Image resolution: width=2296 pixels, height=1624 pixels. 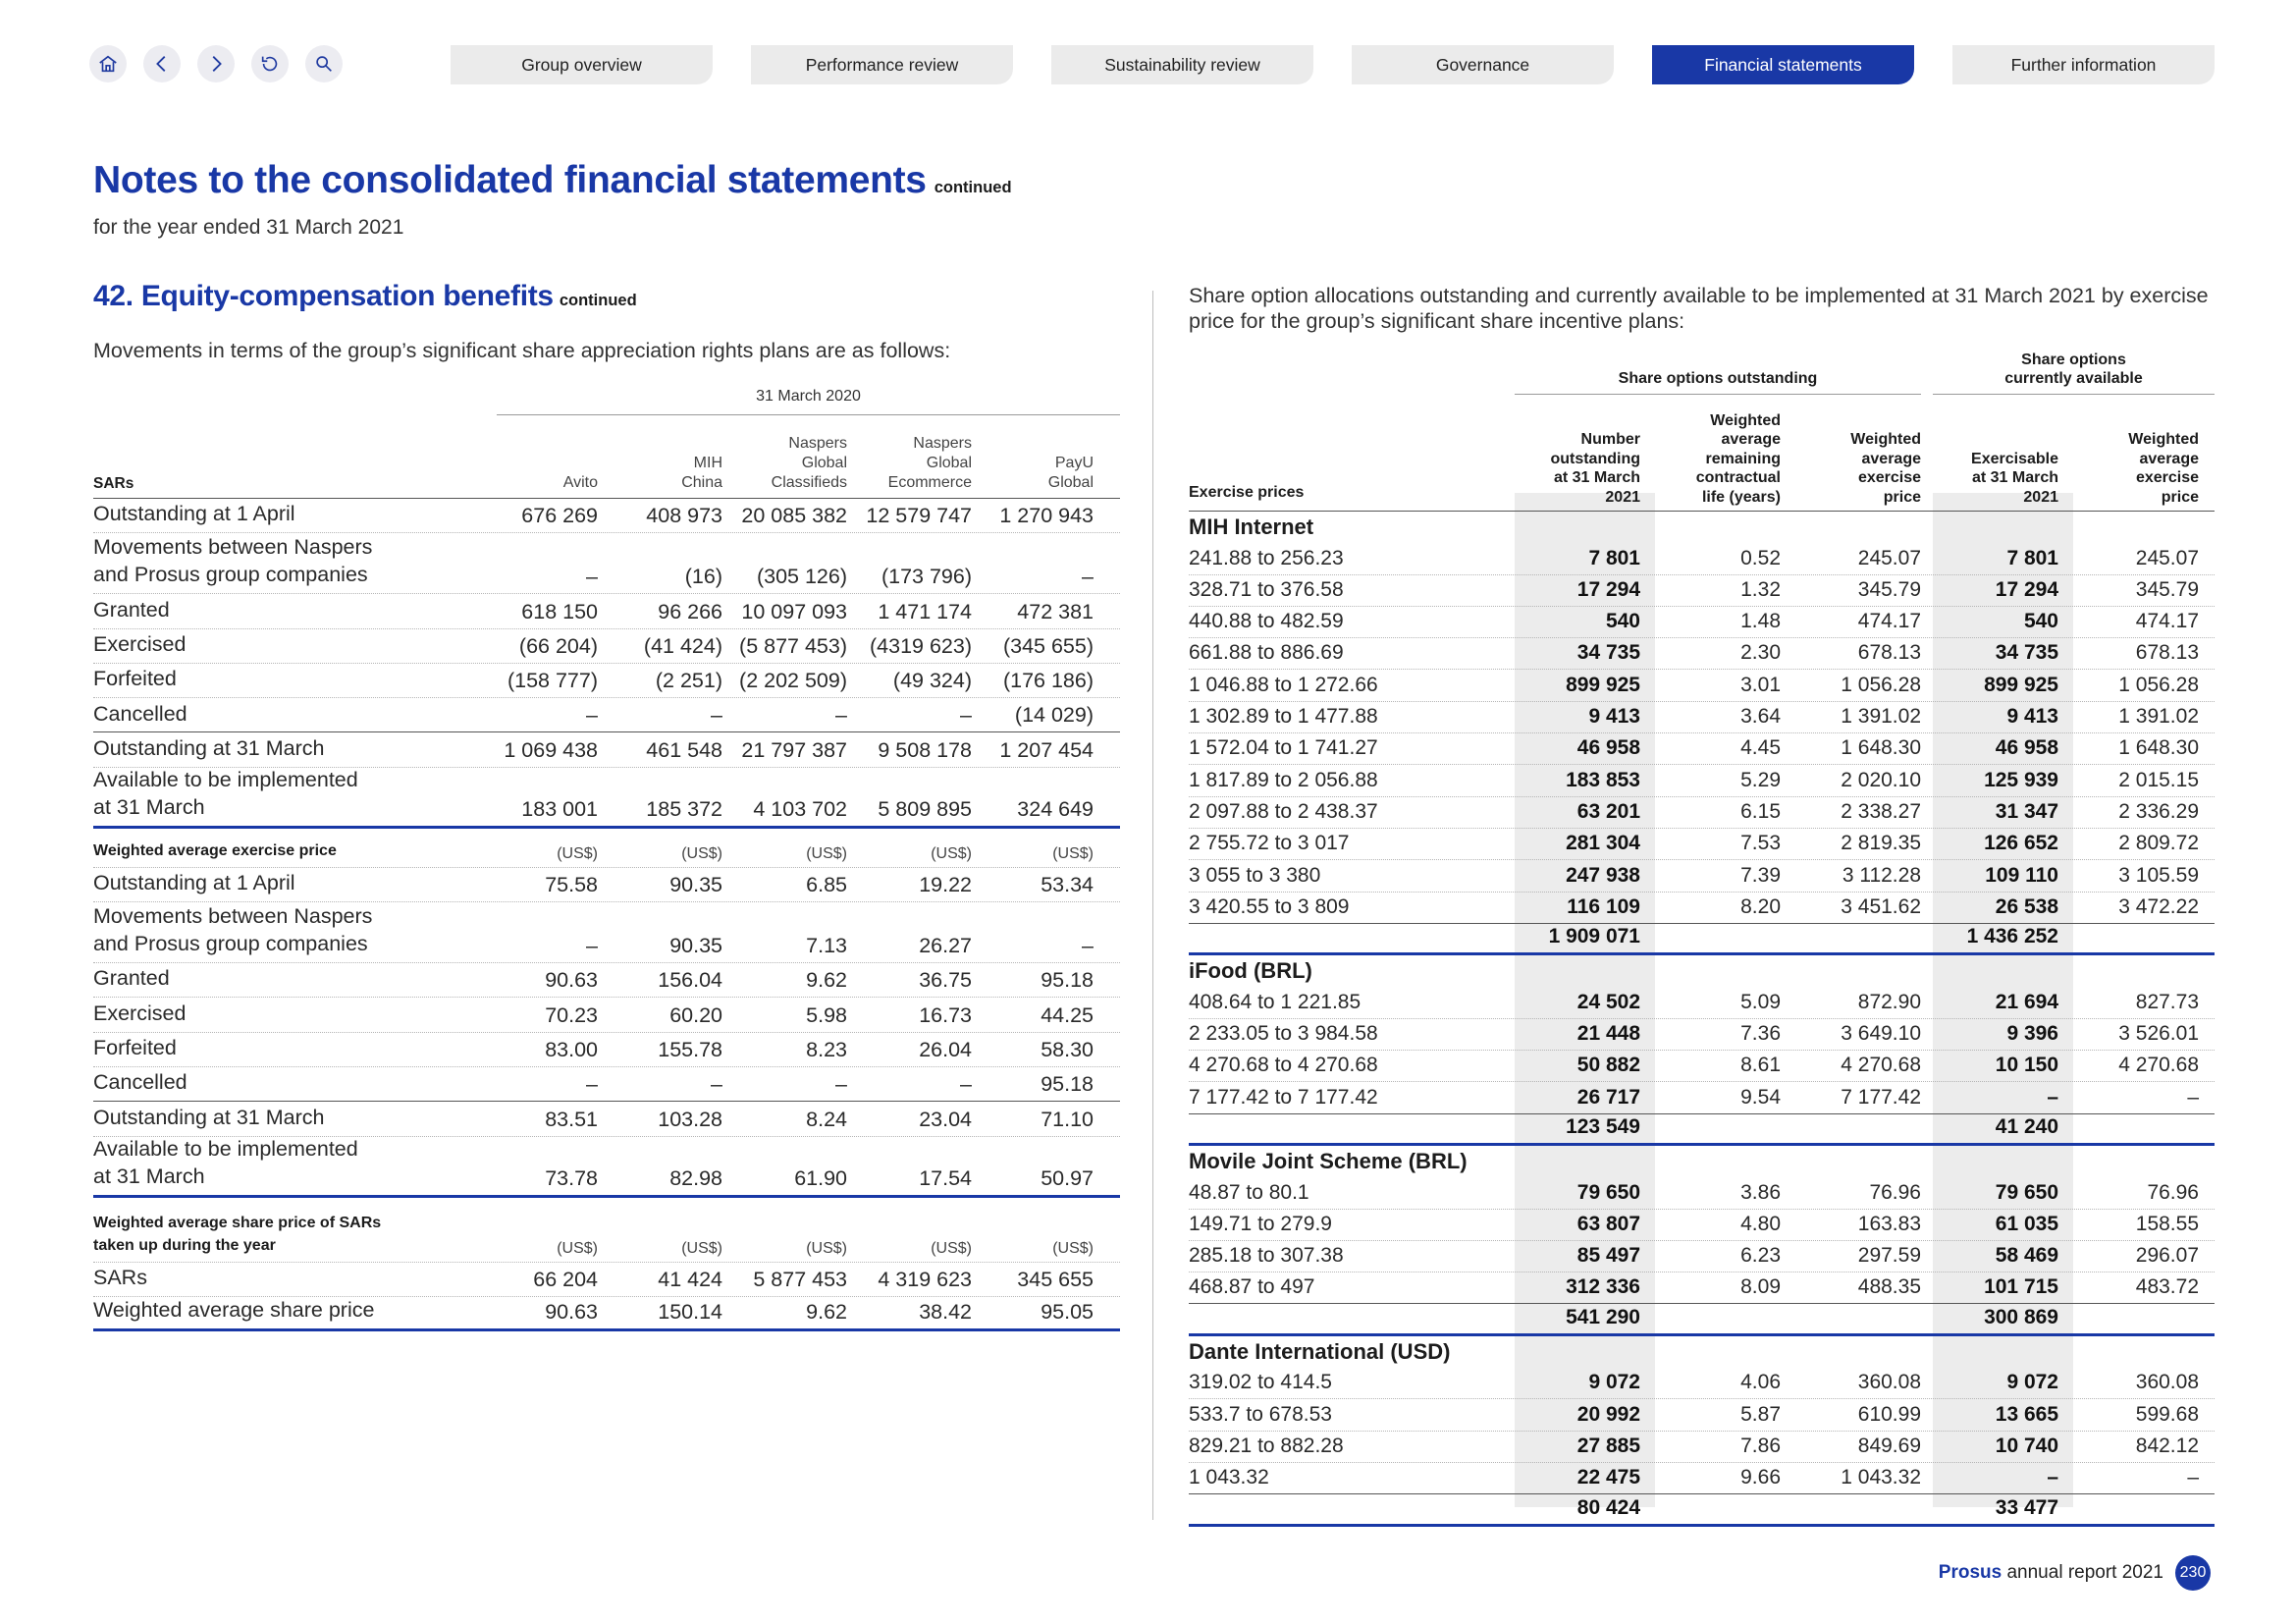 What do you see at coordinates (684, 749) in the screenshot?
I see `sars-movement-value: 461 548` at bounding box center [684, 749].